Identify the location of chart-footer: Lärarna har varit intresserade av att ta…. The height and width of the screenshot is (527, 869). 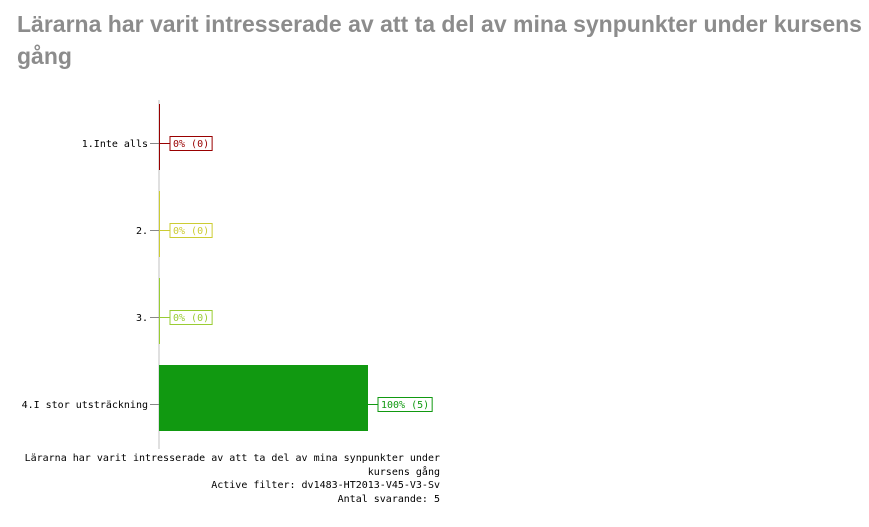
(220, 479).